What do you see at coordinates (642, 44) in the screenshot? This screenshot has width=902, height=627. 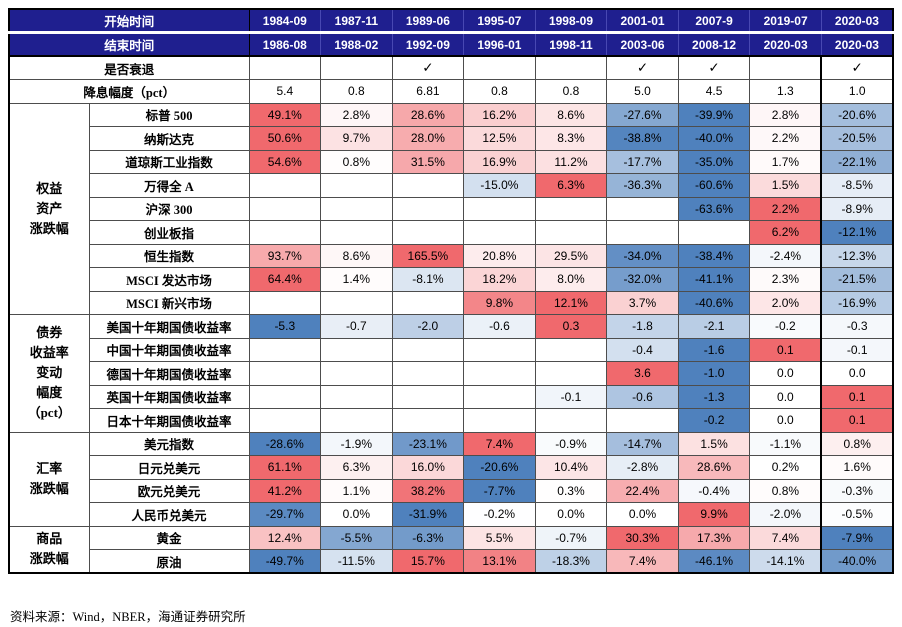 I see `end-date-cell: 2003-06` at bounding box center [642, 44].